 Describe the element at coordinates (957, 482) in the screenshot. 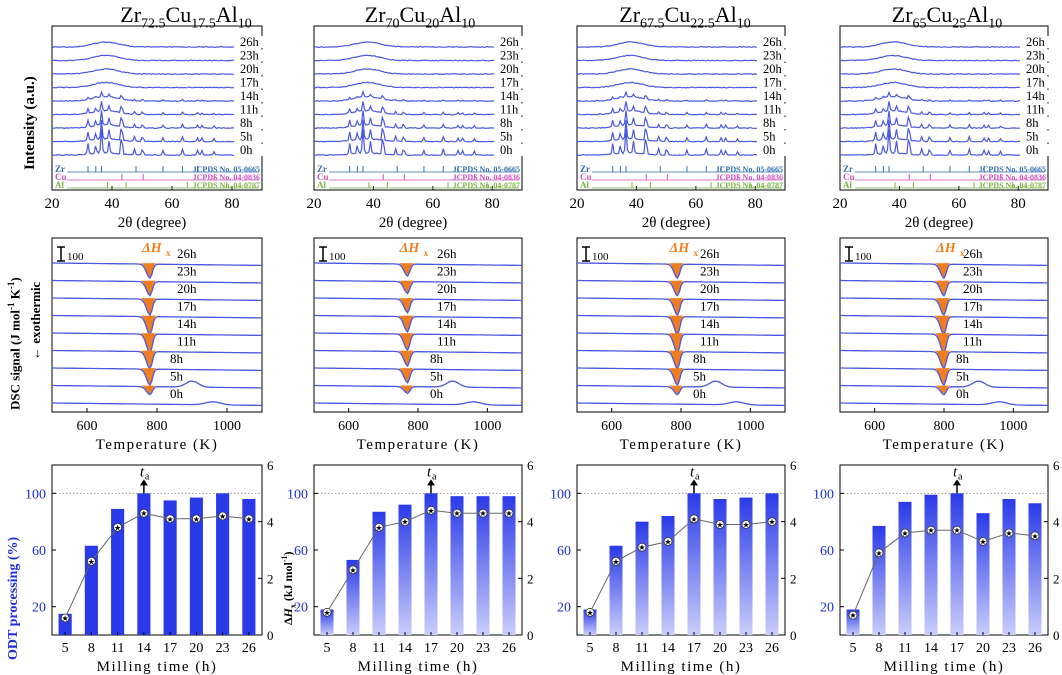

I see `ta-arrowhead` at that location.